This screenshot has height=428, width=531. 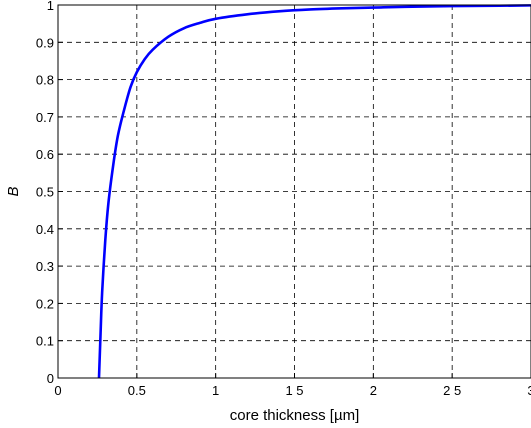 What do you see at coordinates (45, 154) in the screenshot?
I see `y-tick-label: 0.6` at bounding box center [45, 154].